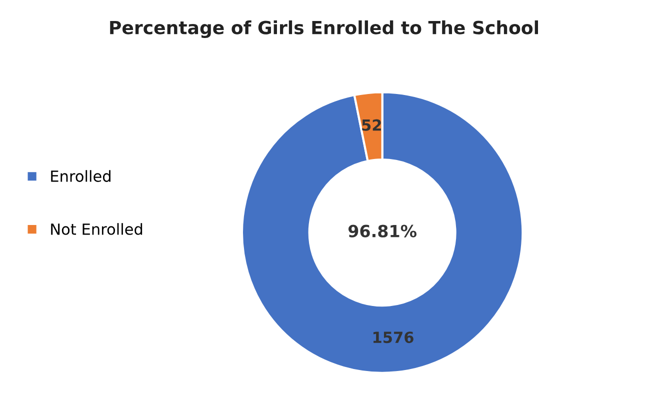  What do you see at coordinates (393, 338) in the screenshot?
I see `data-label: 1576` at bounding box center [393, 338].